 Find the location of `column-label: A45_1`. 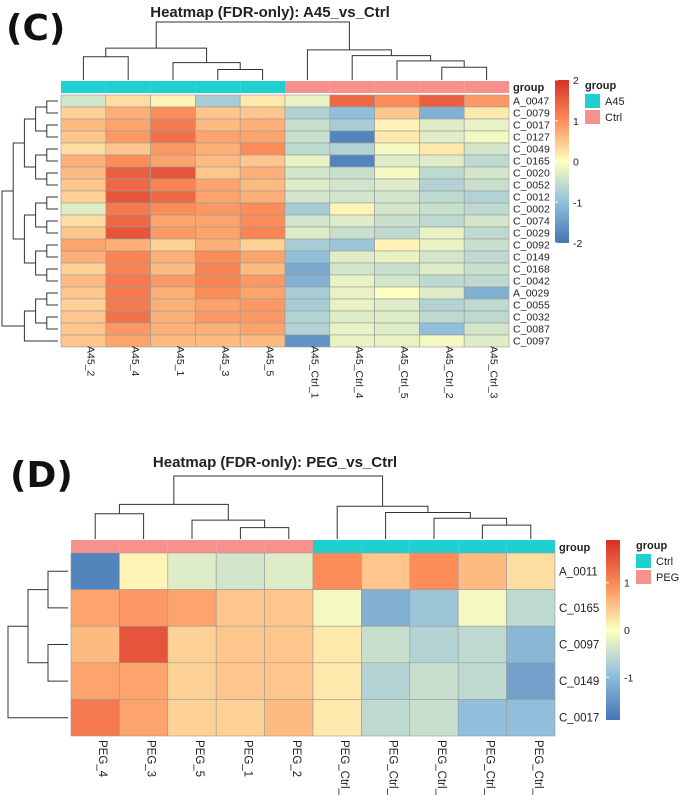

column-label: A45_1 is located at coordinates (180, 361).